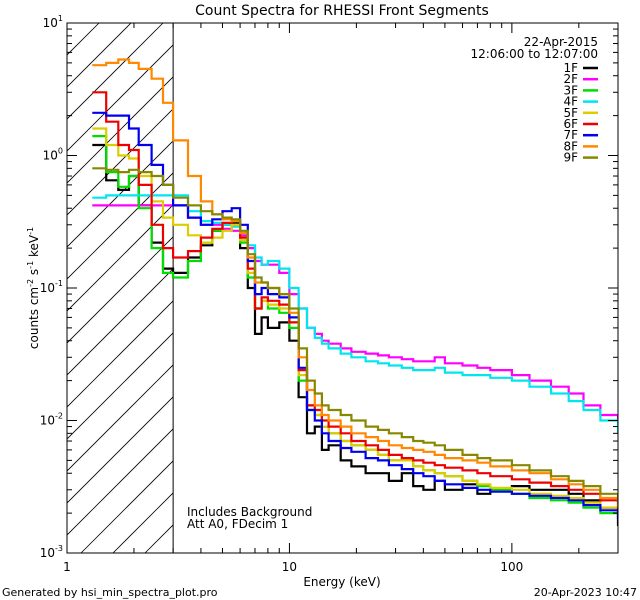  Describe the element at coordinates (59, 416) in the screenshot. I see `y-tick-exponent: -2` at that location.